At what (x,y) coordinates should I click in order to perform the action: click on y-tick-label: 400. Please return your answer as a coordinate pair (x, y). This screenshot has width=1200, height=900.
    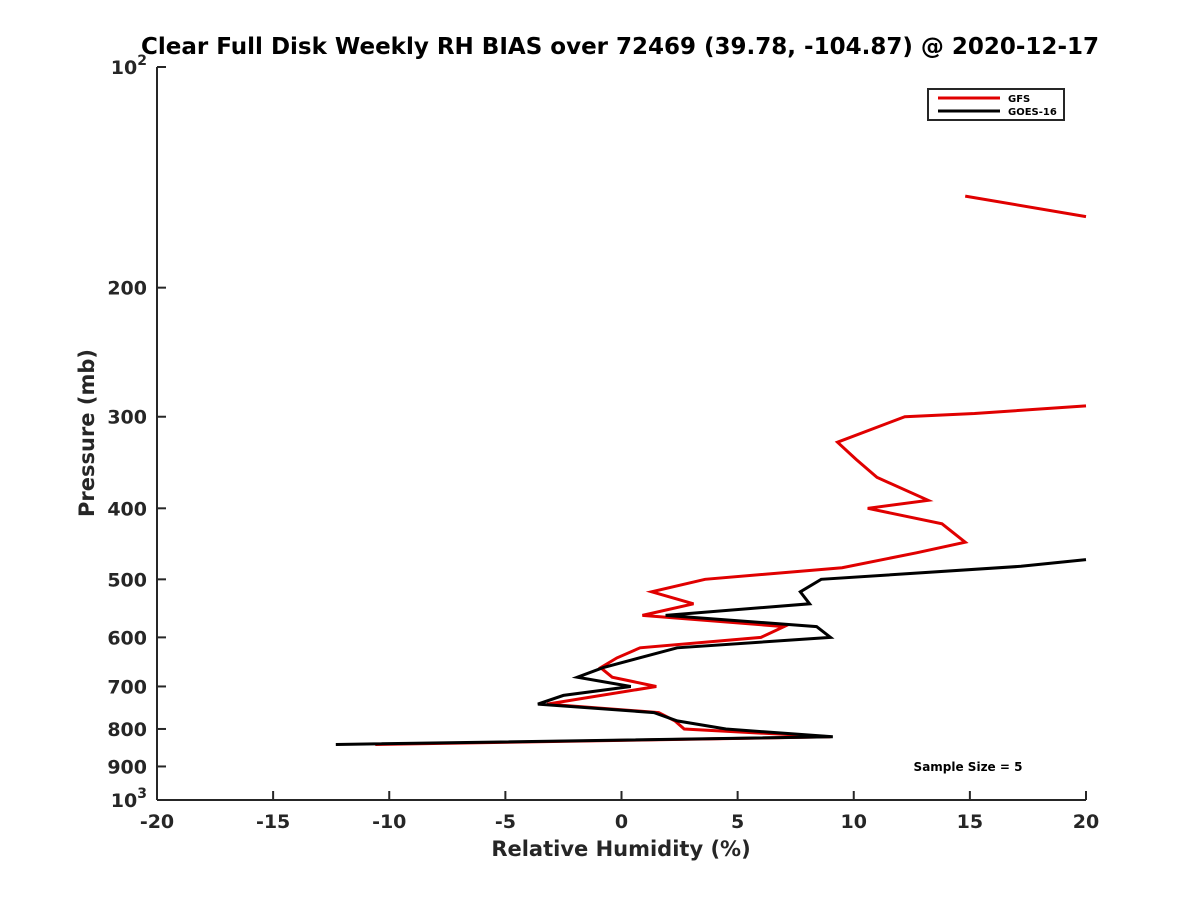
    Looking at the image, I should click on (127, 509).